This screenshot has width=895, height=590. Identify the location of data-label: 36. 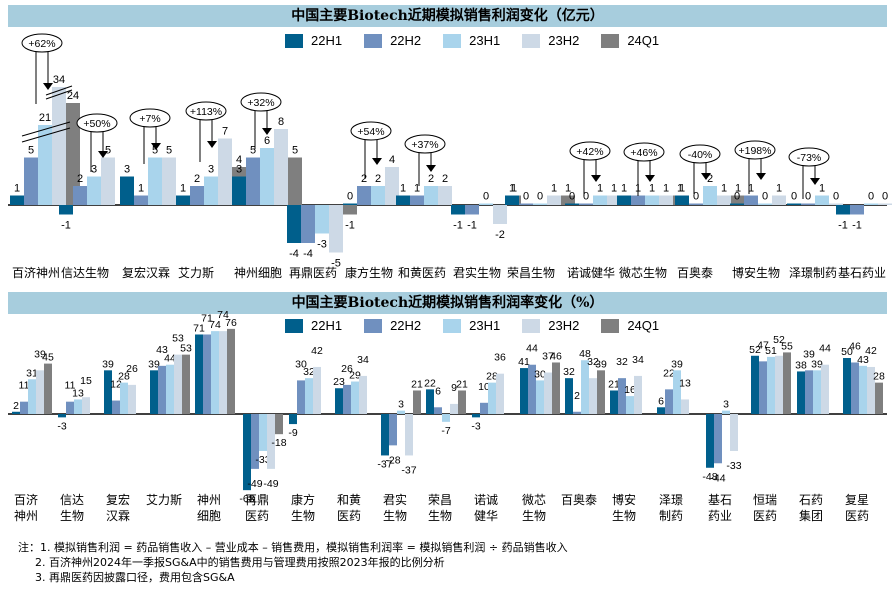
(500, 358).